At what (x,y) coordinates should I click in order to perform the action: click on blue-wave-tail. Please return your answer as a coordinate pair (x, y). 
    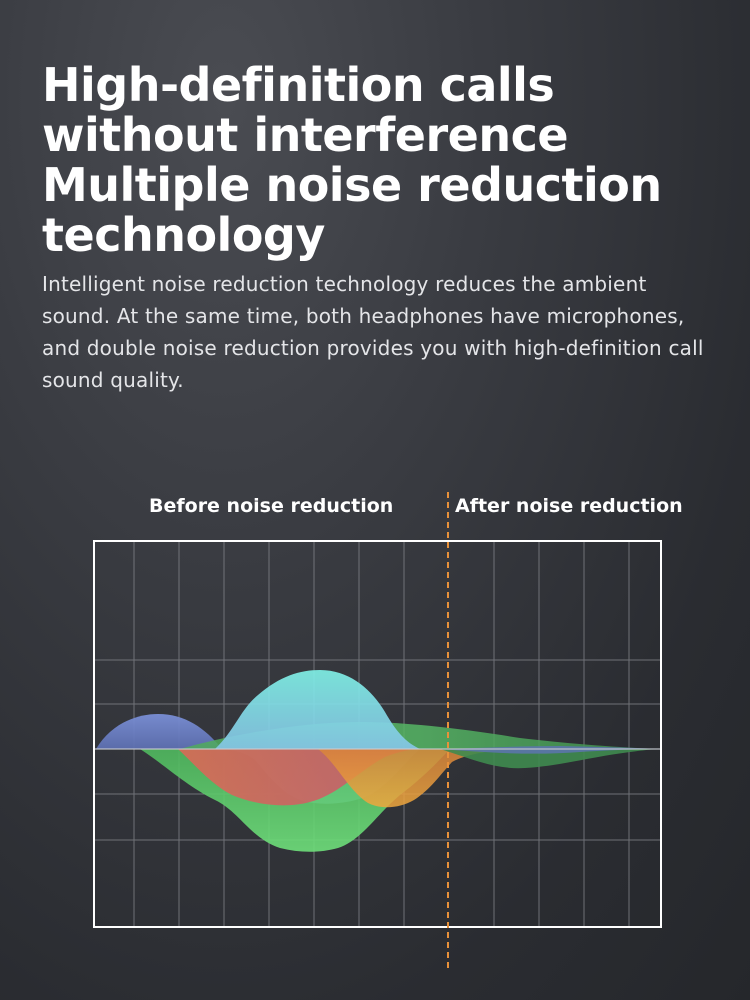
    Looking at the image, I should click on (550, 750).